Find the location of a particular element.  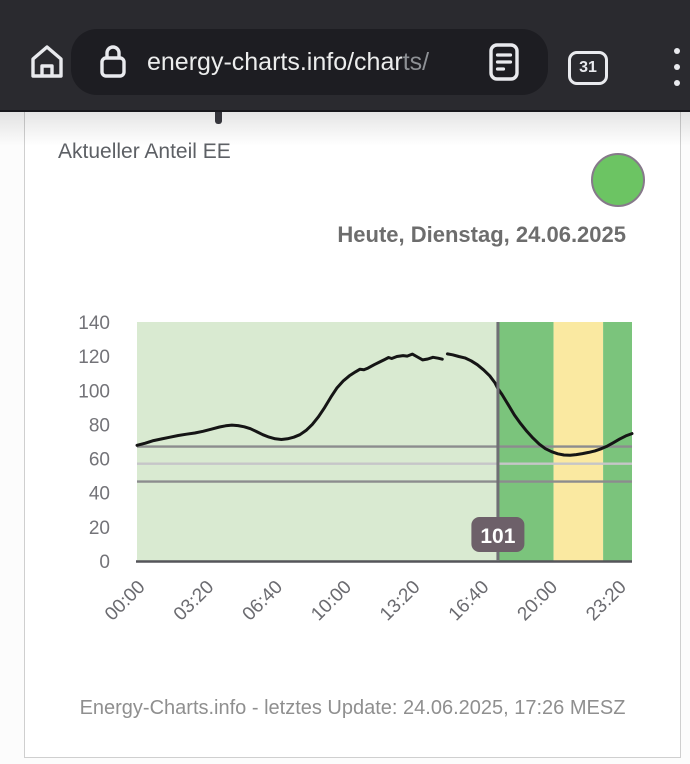

svg-text: 13:20 is located at coordinates (400, 601).